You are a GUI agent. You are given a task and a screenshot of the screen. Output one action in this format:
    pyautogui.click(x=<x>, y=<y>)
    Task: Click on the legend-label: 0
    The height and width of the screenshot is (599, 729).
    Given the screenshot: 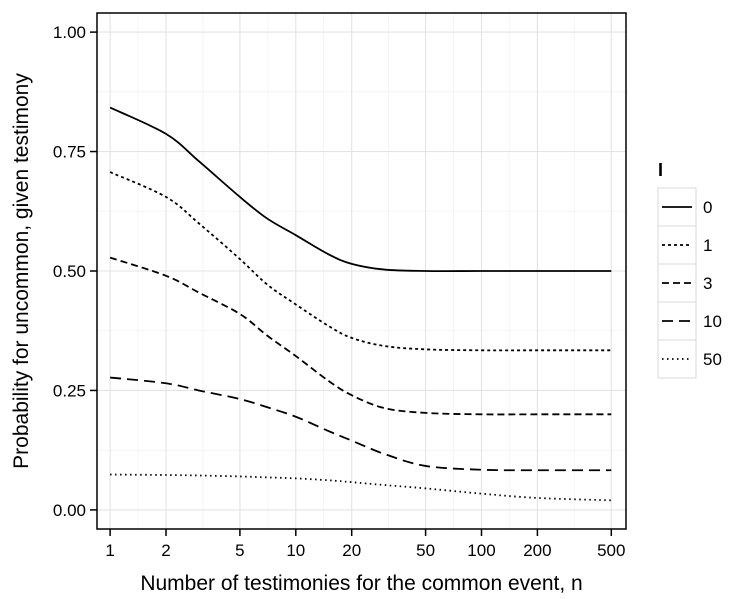 What is the action you would take?
    pyautogui.click(x=707, y=207)
    